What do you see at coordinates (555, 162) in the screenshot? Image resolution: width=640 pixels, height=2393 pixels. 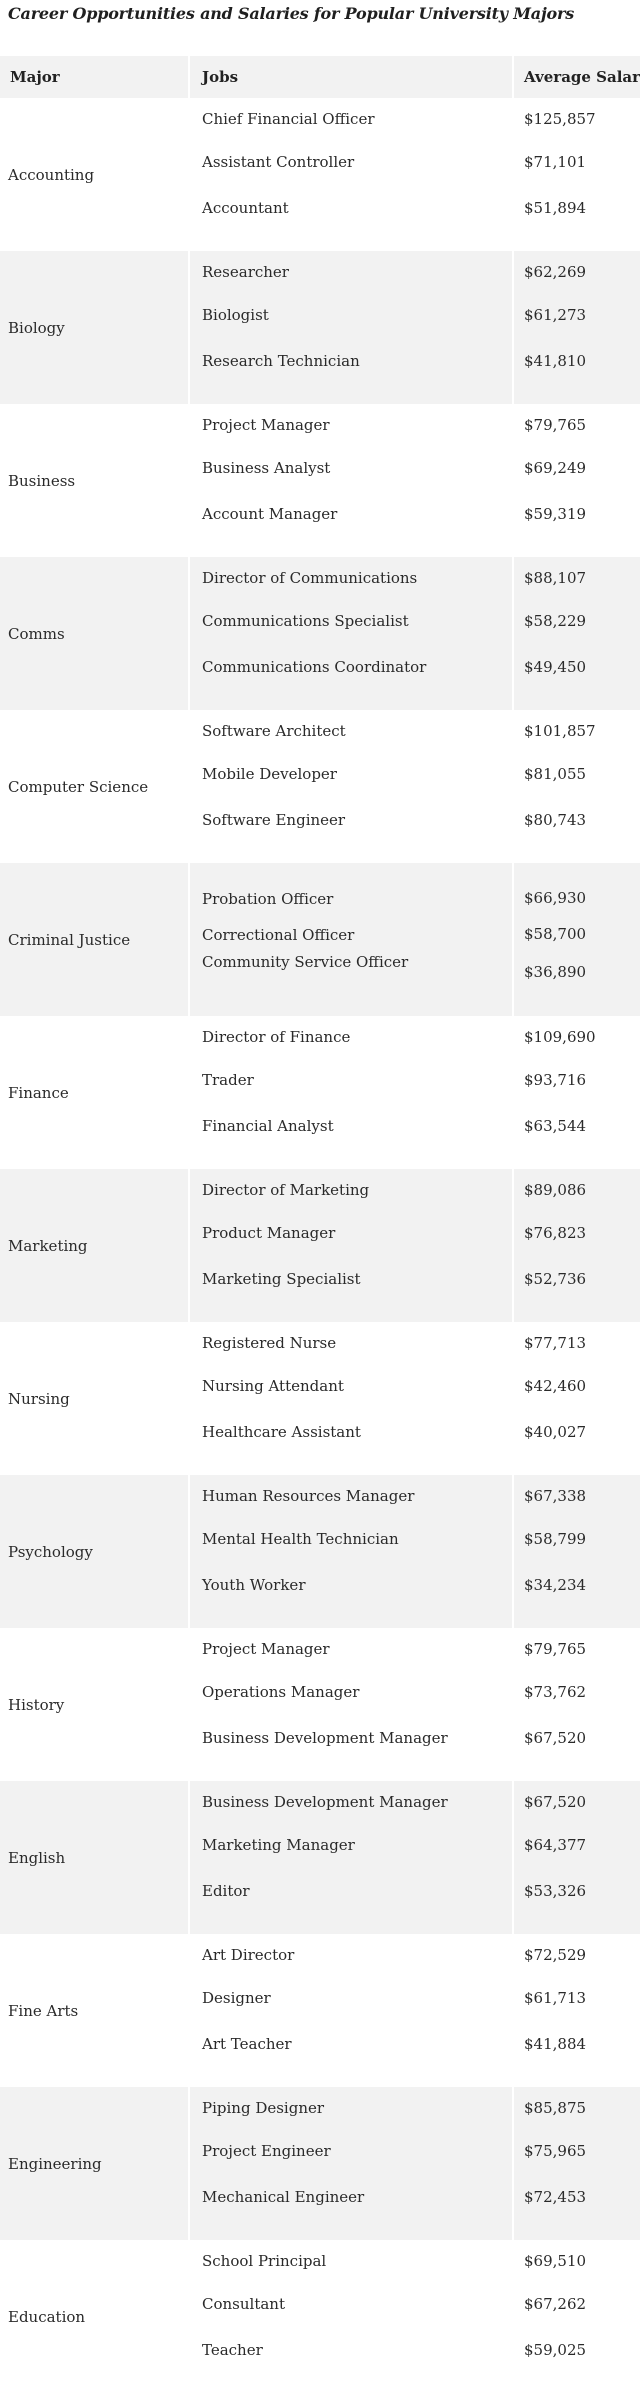 I see `salary-value: $71,101` at bounding box center [555, 162].